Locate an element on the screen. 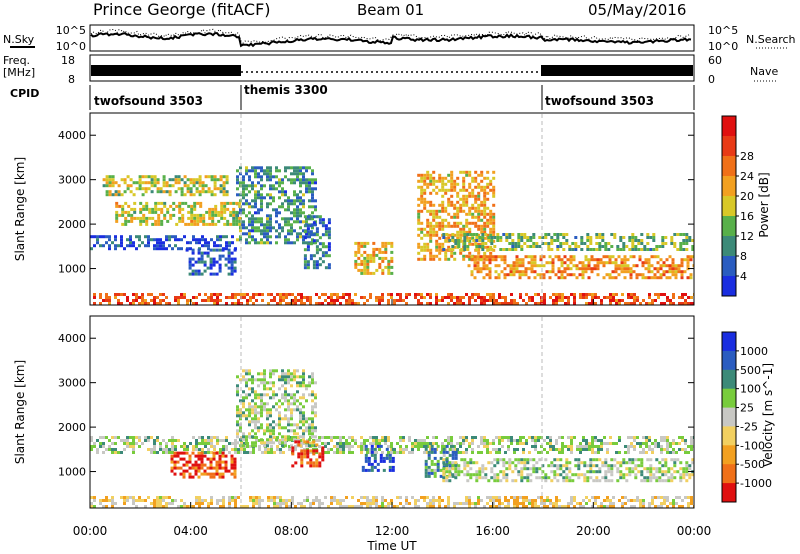  colorbar-swatch is located at coordinates (729, 166).